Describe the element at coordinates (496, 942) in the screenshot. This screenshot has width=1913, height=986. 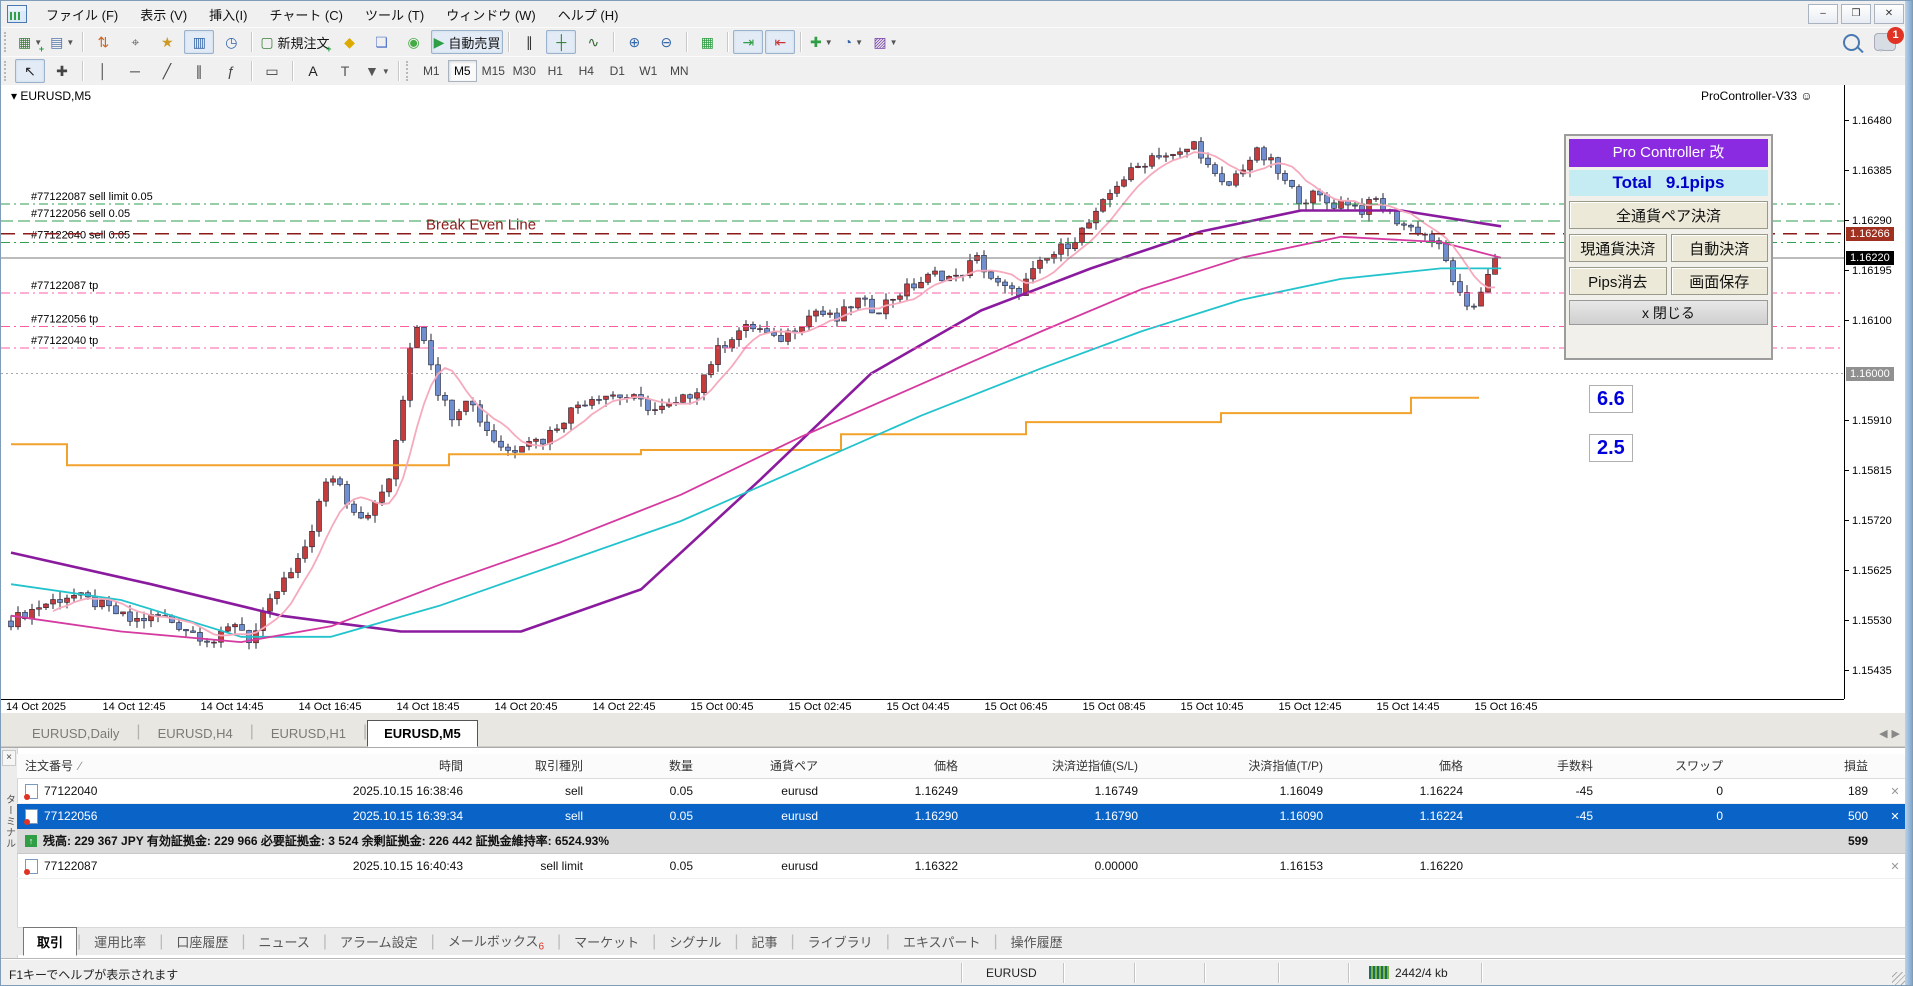
I see `terminal-tab-6: メールボックス6` at that location.